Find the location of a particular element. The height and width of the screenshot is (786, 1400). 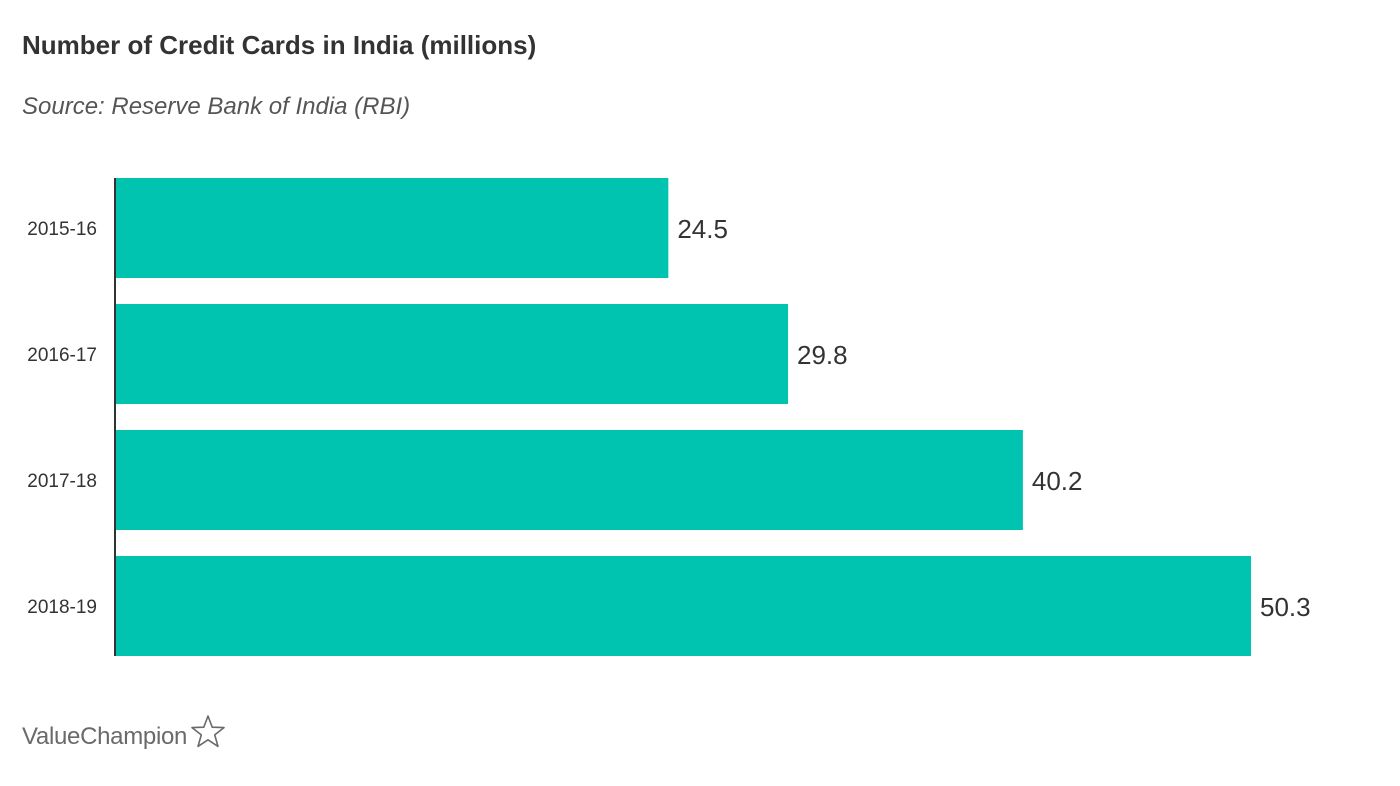

category-label-2015-16: 2015-16 is located at coordinates (62, 229).